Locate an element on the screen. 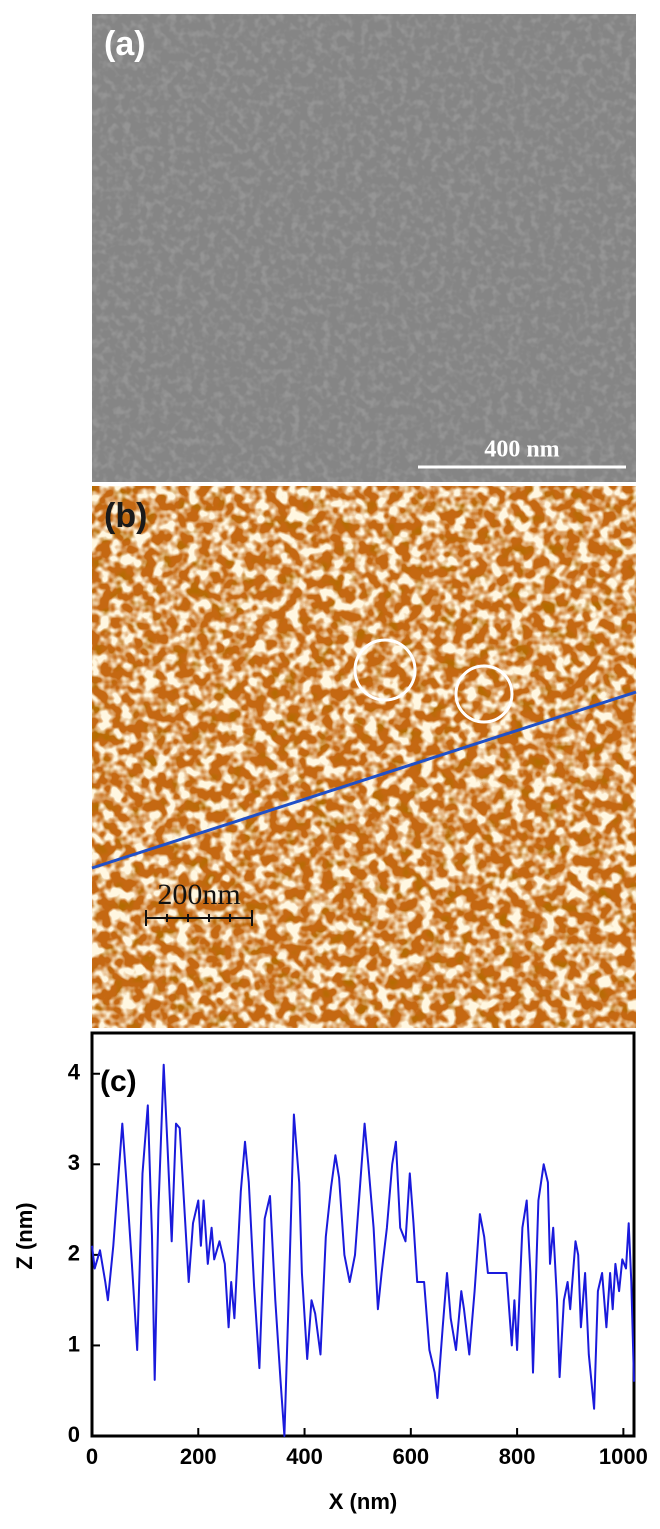  panel-label: (b) is located at coordinates (125, 516).